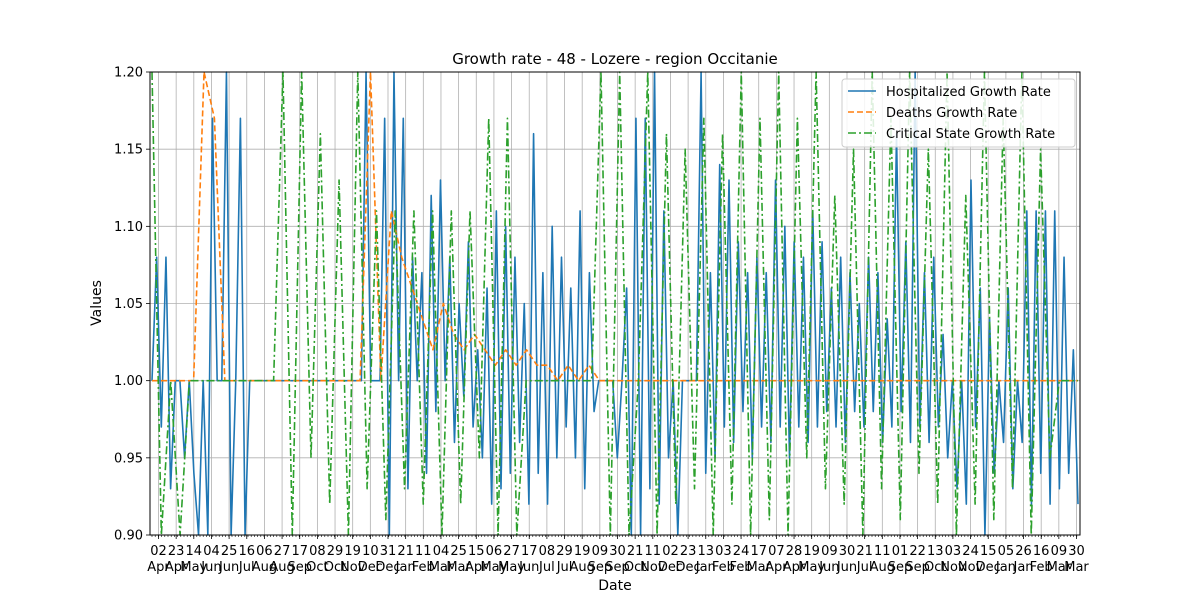  I want to click on x-tick-day-label: 07, so click(776, 551).